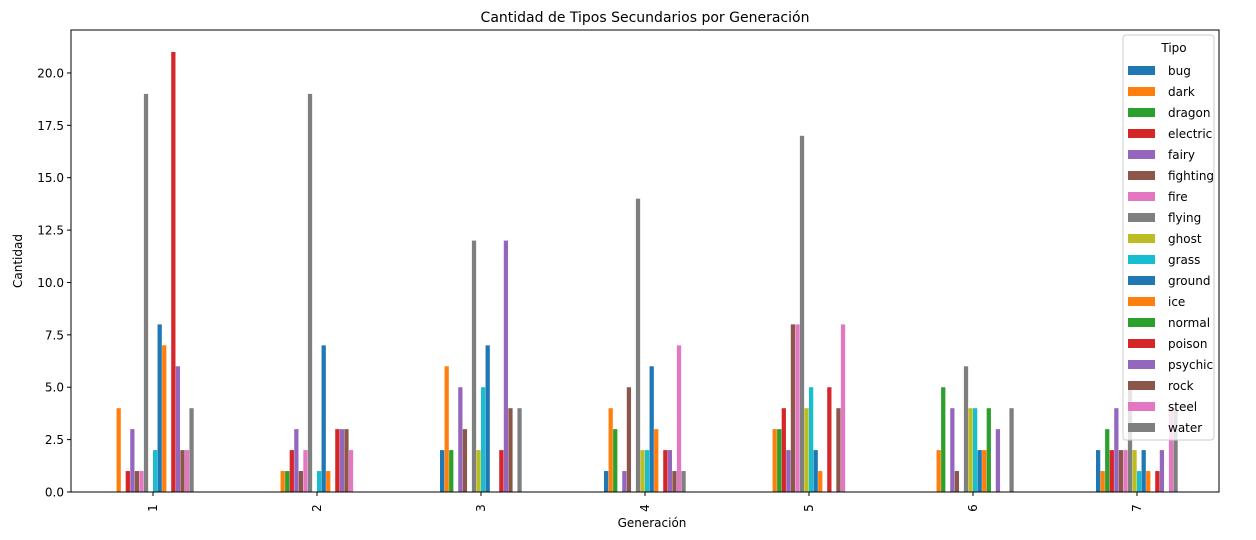  What do you see at coordinates (1141, 70) in the screenshot?
I see `legend-swatch-bug` at bounding box center [1141, 70].